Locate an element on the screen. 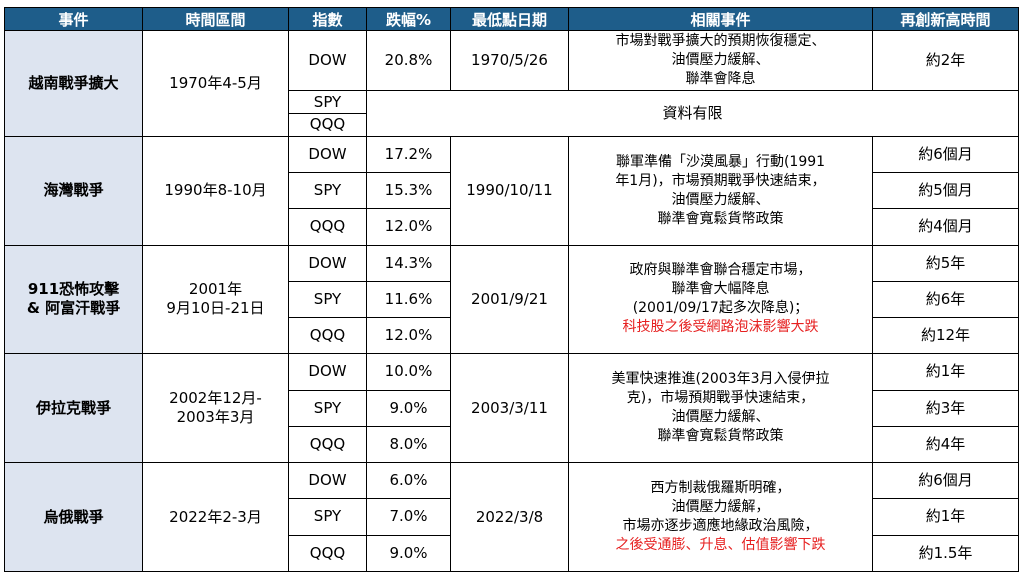 The height and width of the screenshot is (577, 1024). related-event-line: 克)，市場預期戰爭快速結束， is located at coordinates (720, 398).